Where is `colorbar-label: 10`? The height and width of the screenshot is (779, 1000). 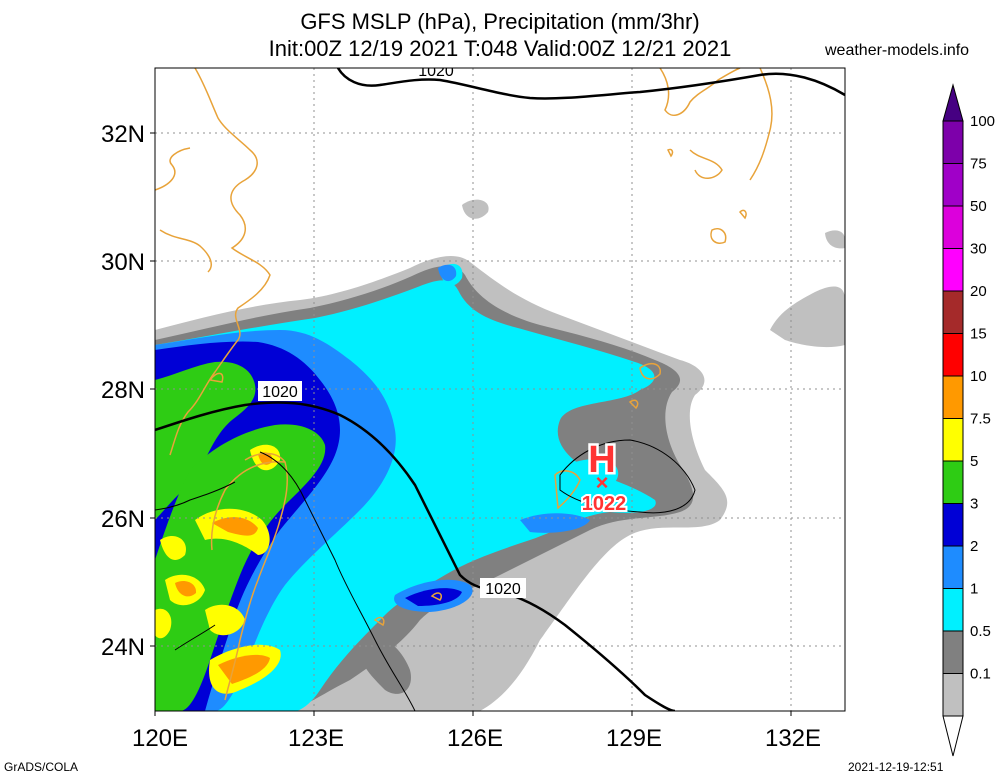
colorbar-label: 10 is located at coordinates (978, 376).